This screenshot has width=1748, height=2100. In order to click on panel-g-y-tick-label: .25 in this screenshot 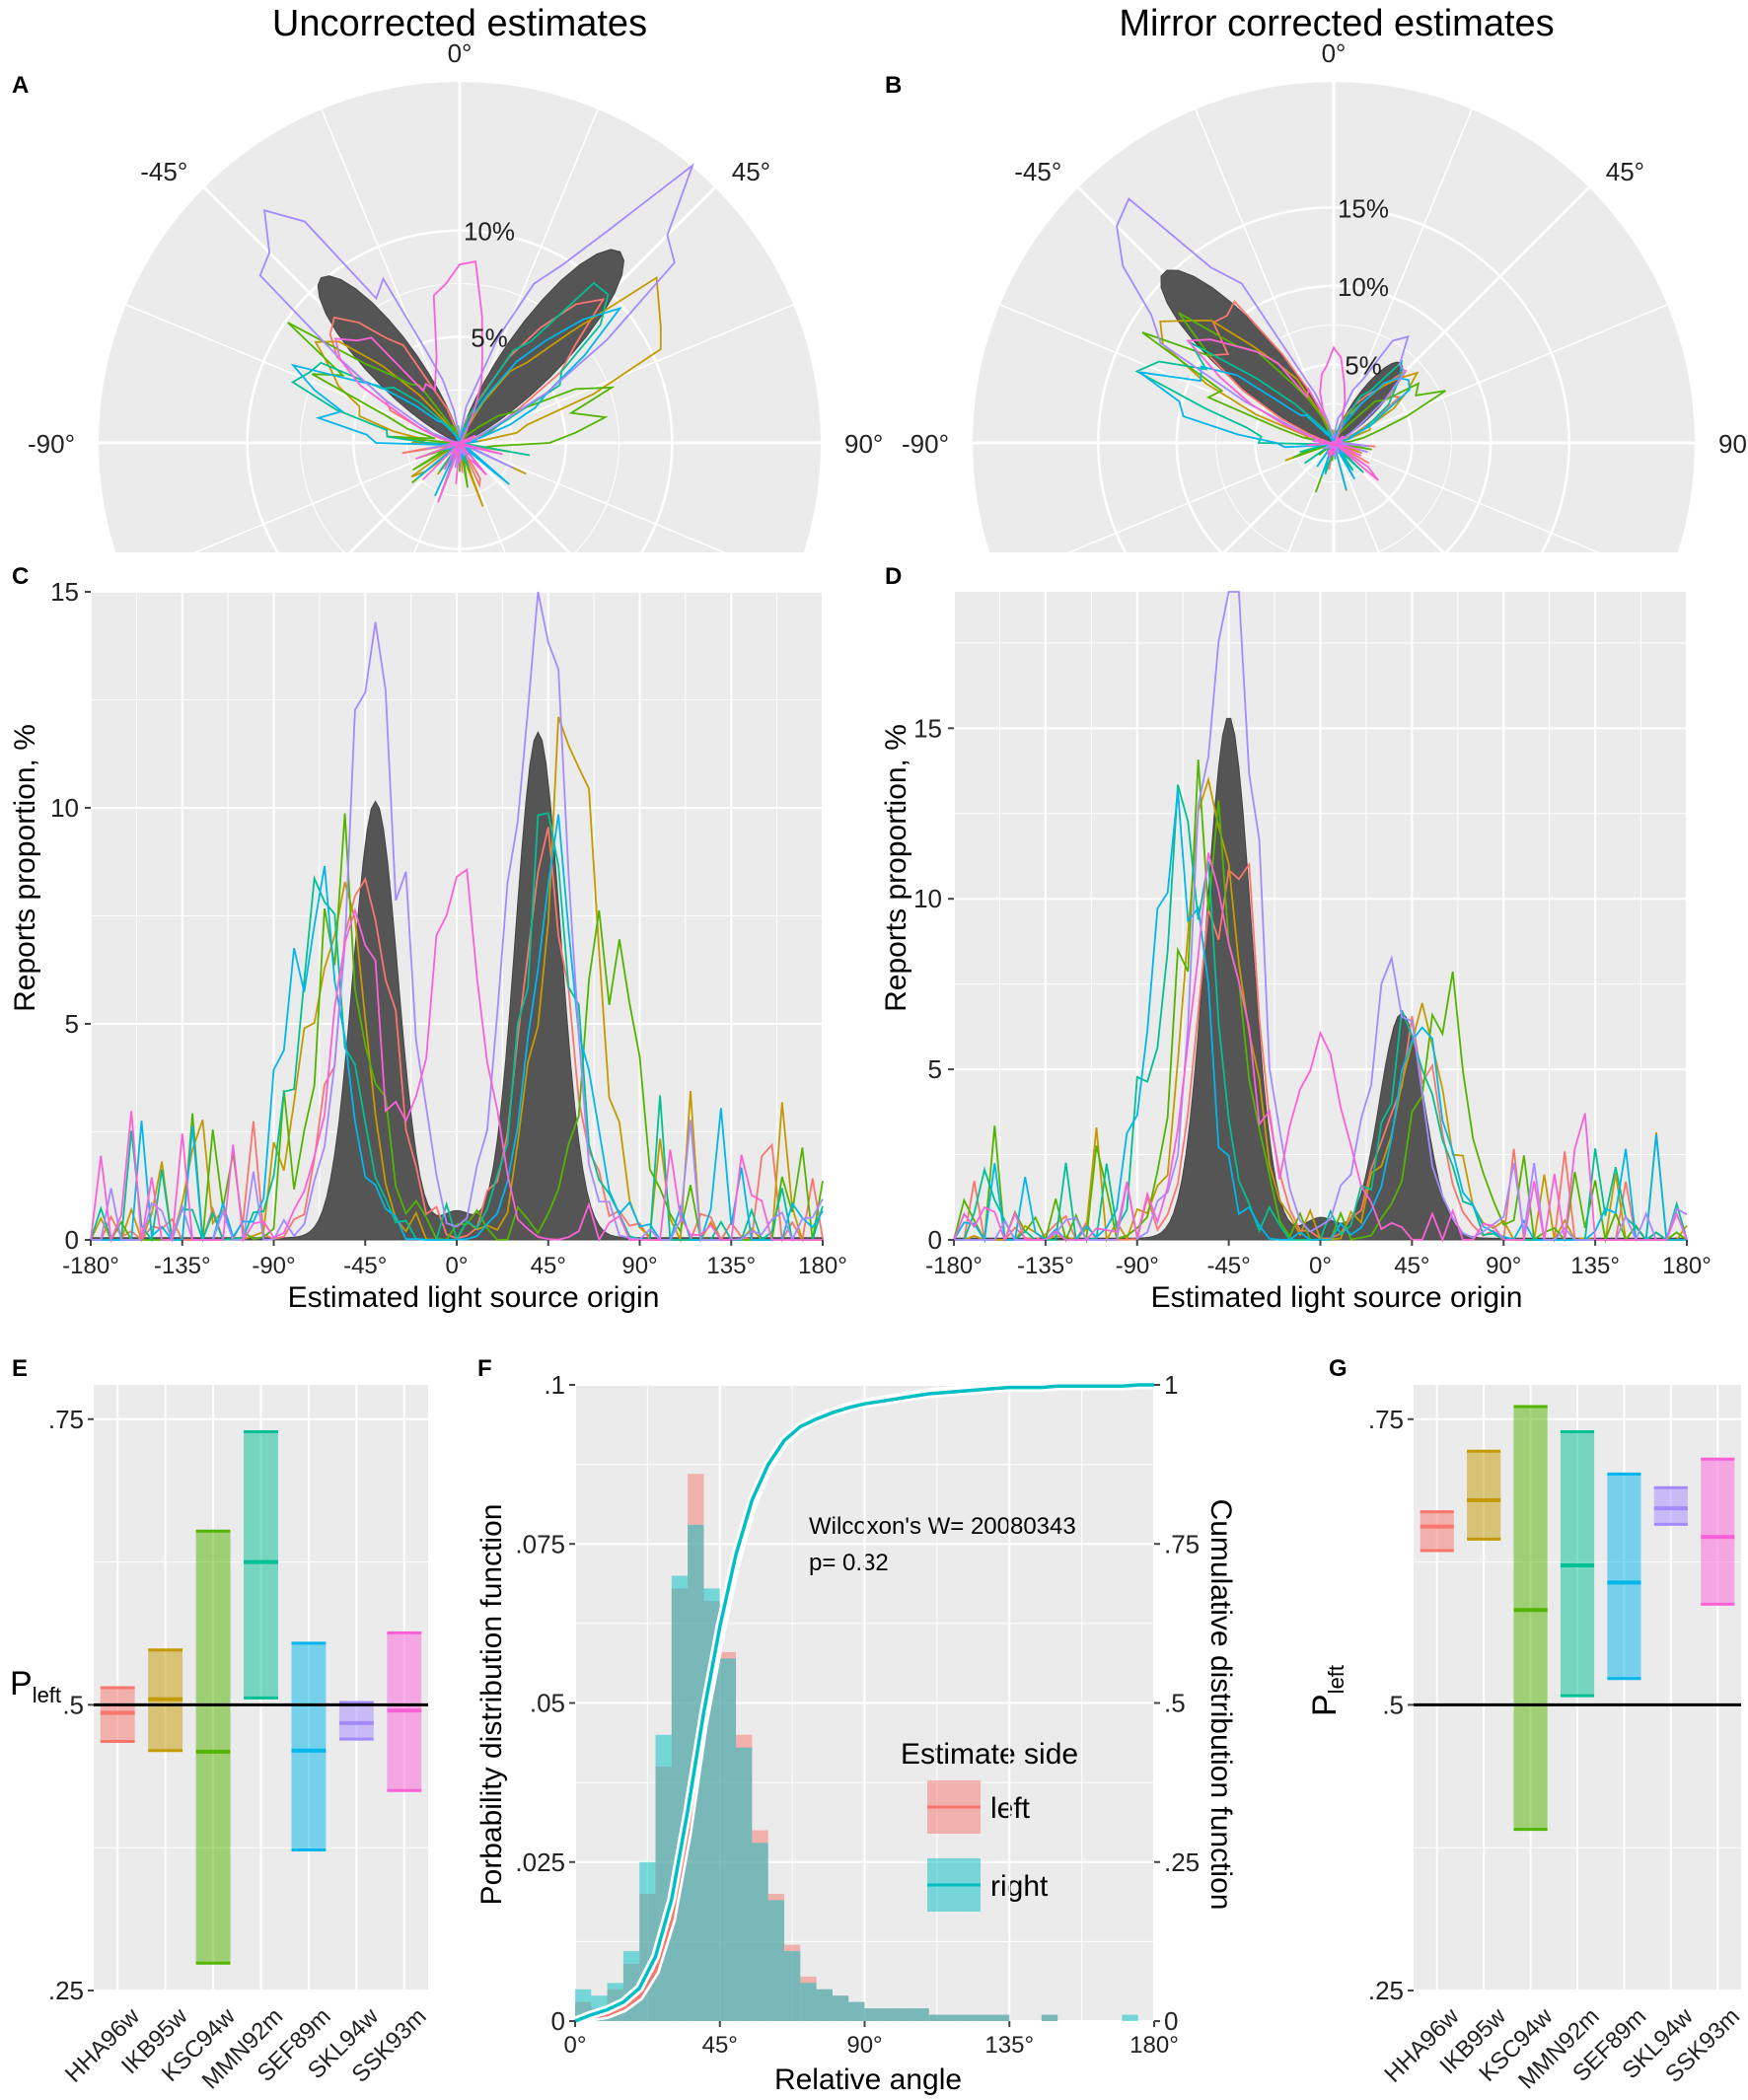, I will do `click(1386, 1990)`.